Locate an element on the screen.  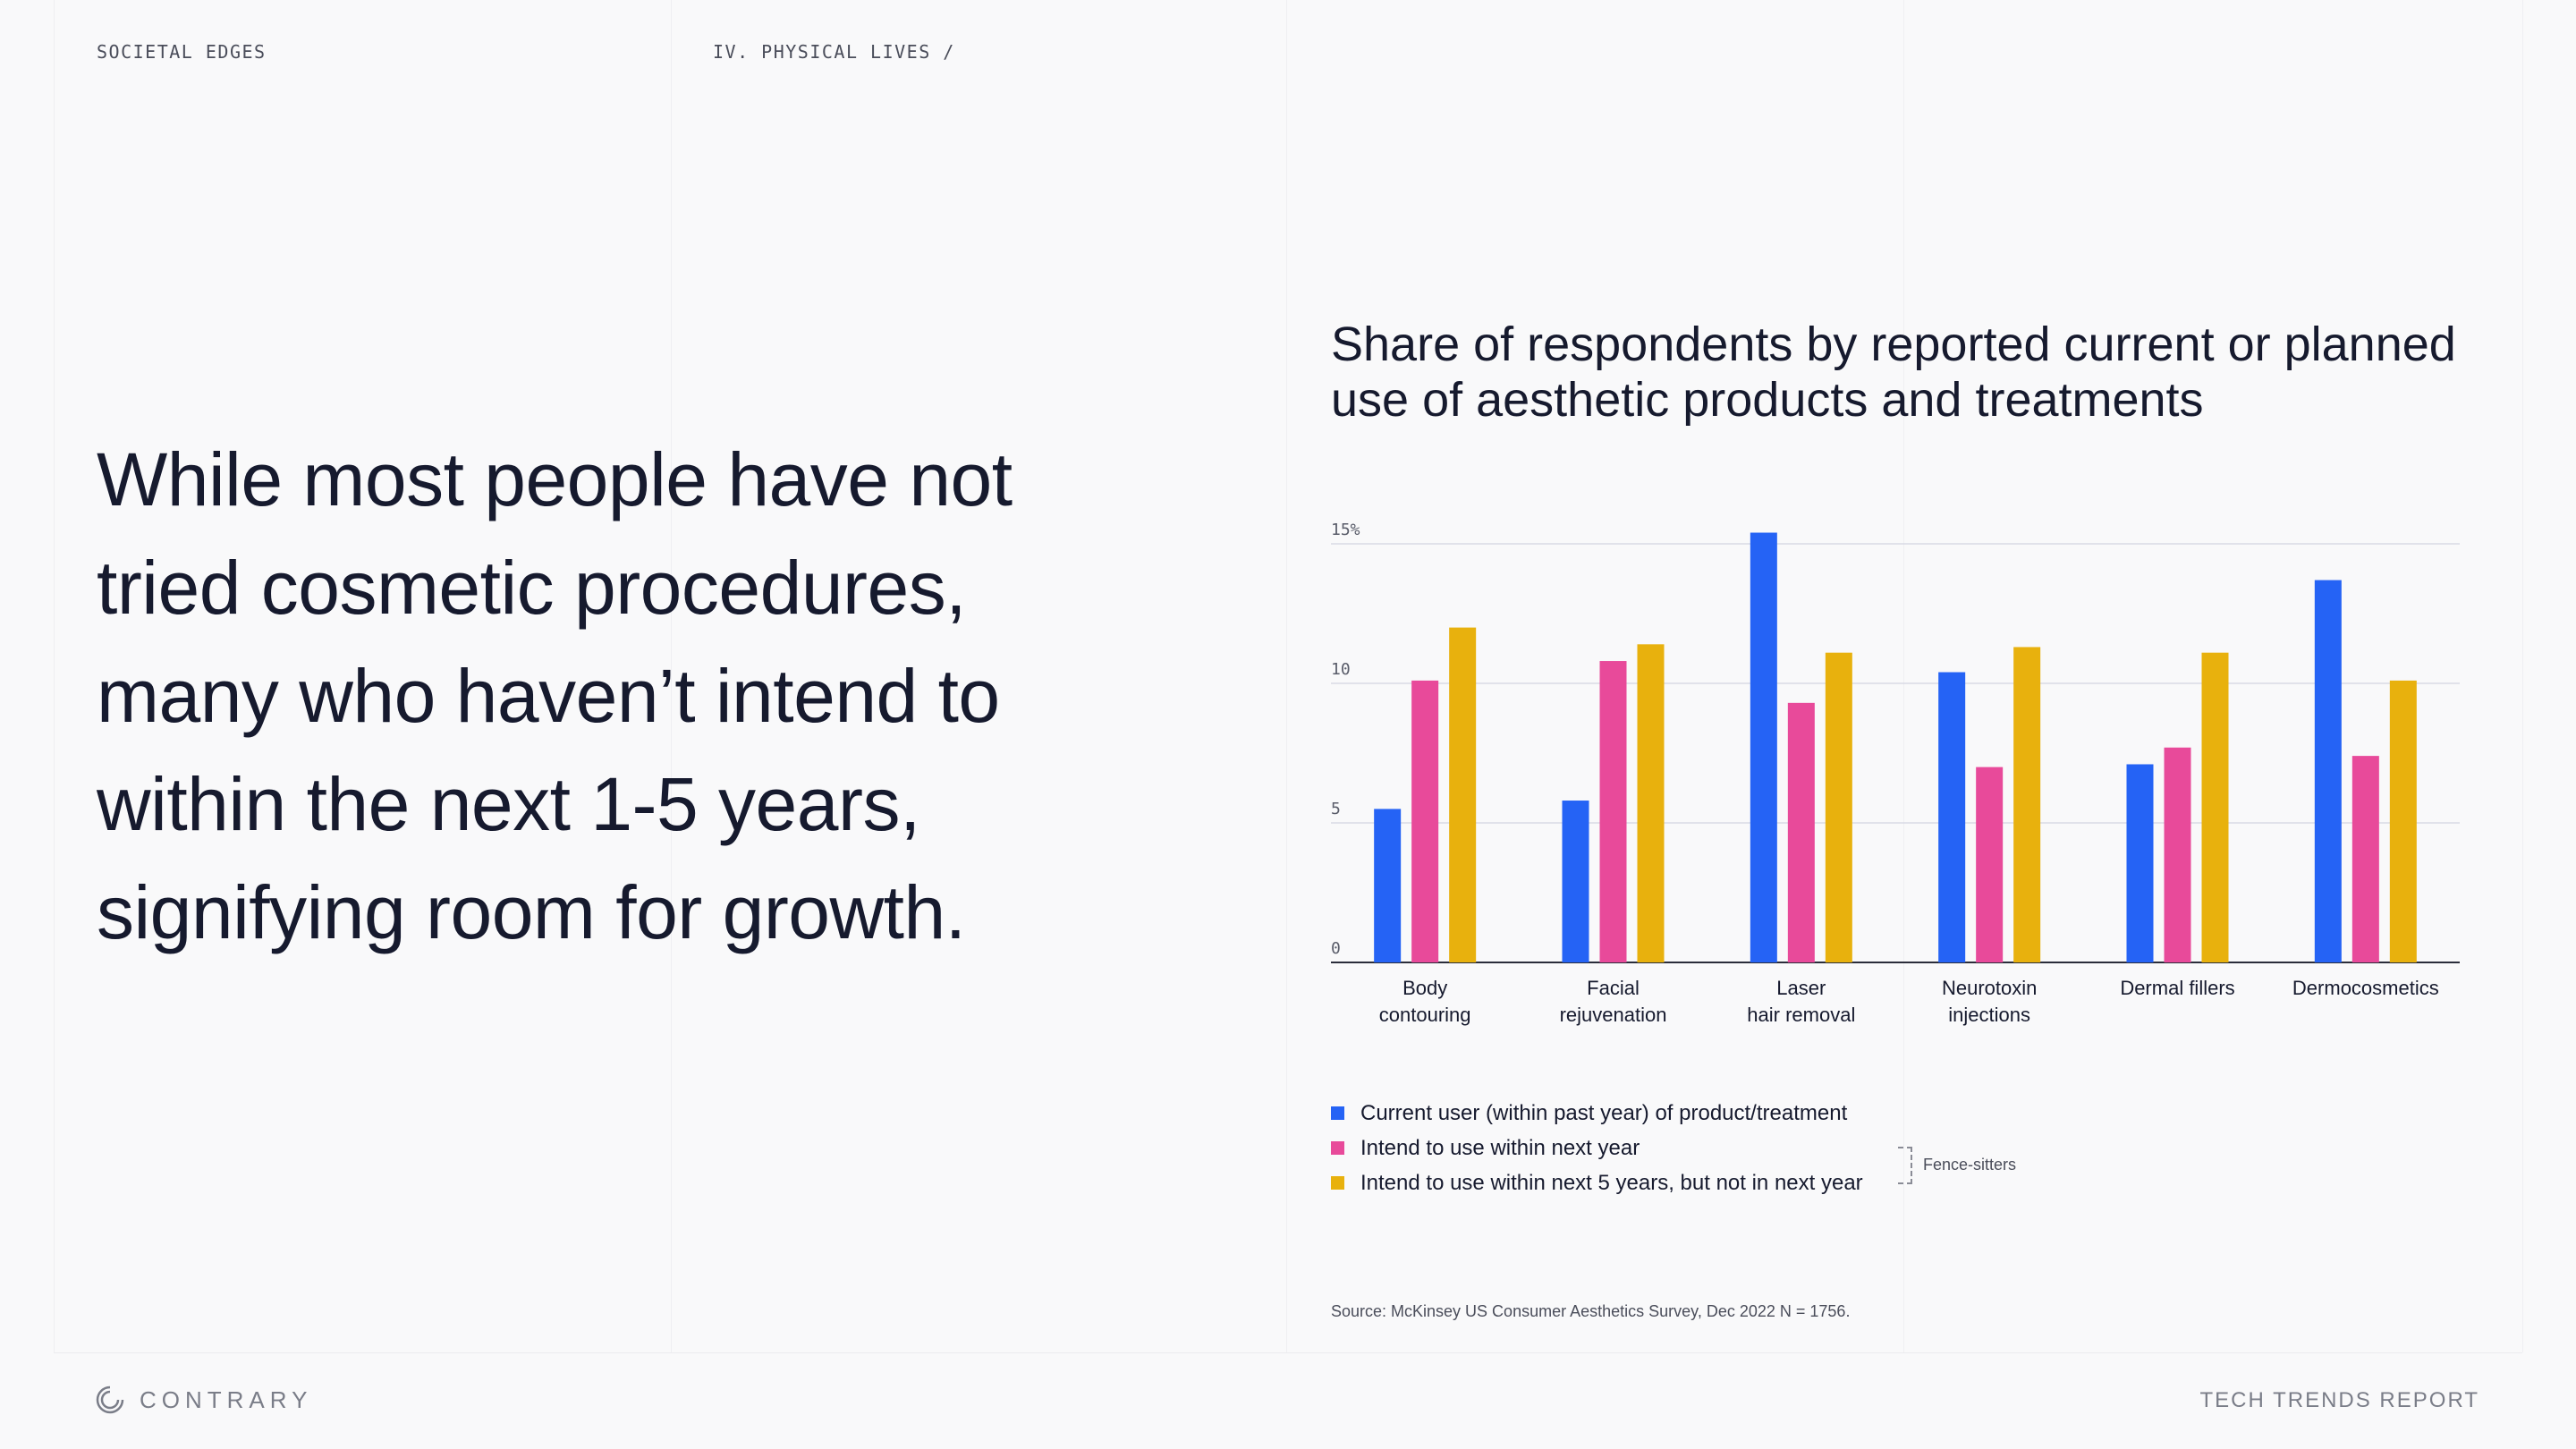
x-tick-label: Dermal fillers is located at coordinates (2177, 988).